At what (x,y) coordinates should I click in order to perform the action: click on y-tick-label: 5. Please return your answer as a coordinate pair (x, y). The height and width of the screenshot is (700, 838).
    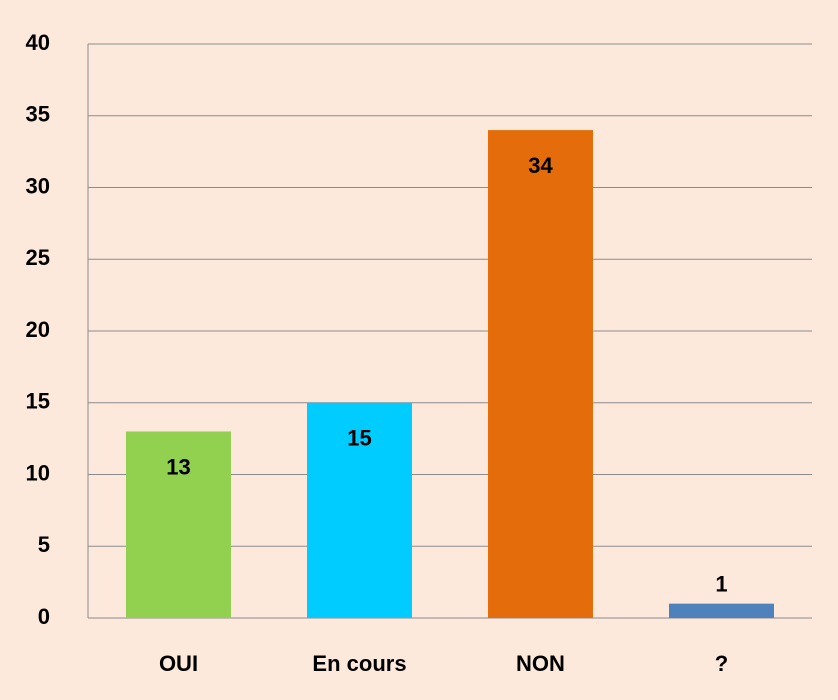
    Looking at the image, I should click on (44, 544).